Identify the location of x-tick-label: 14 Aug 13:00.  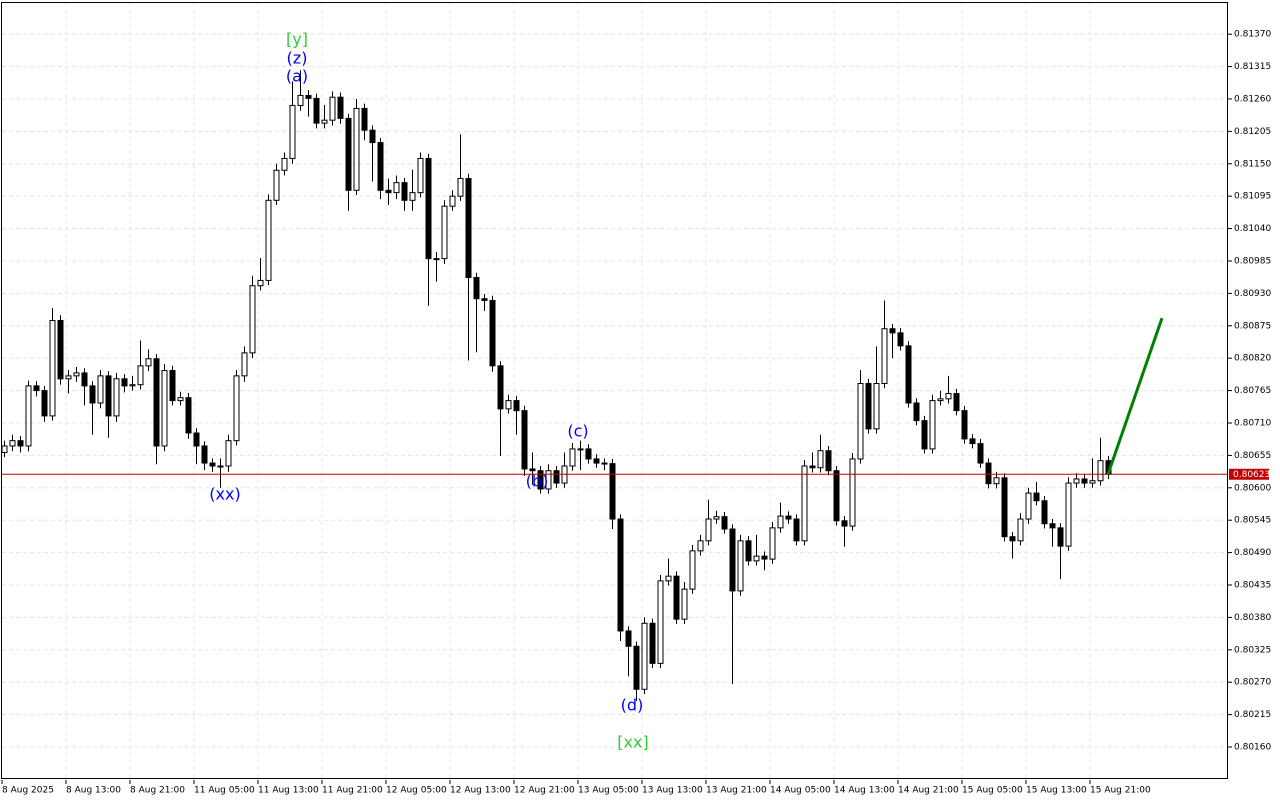
(864, 791).